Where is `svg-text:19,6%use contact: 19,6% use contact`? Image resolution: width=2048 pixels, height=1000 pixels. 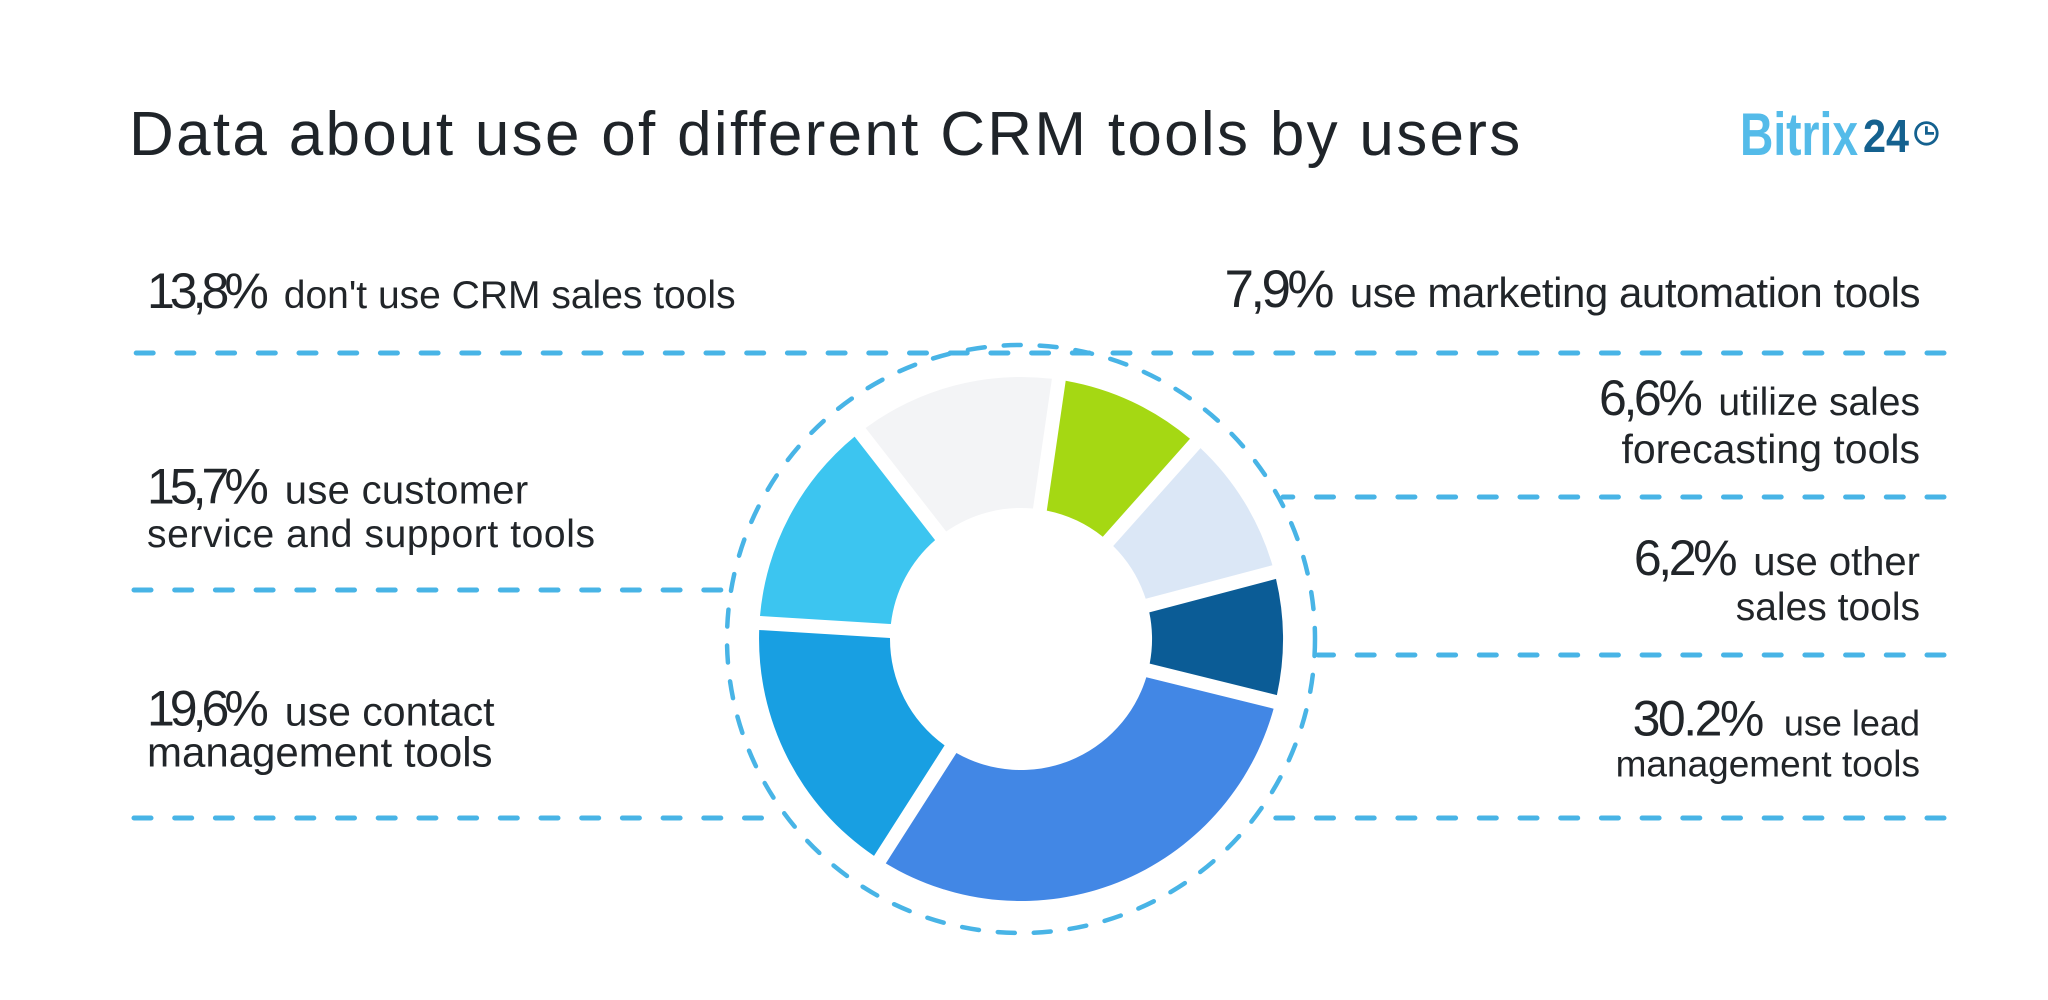 svg-text:19,6%use contact: 19,6% use contact is located at coordinates (321, 709).